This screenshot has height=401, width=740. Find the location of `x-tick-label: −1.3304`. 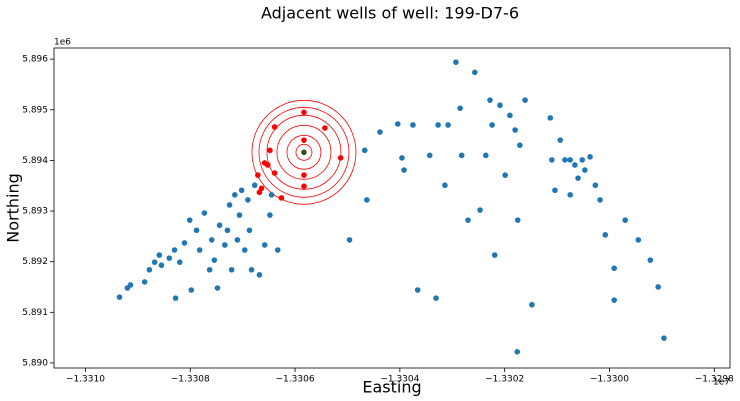

x-tick-label: −1.3304 is located at coordinates (399, 380).